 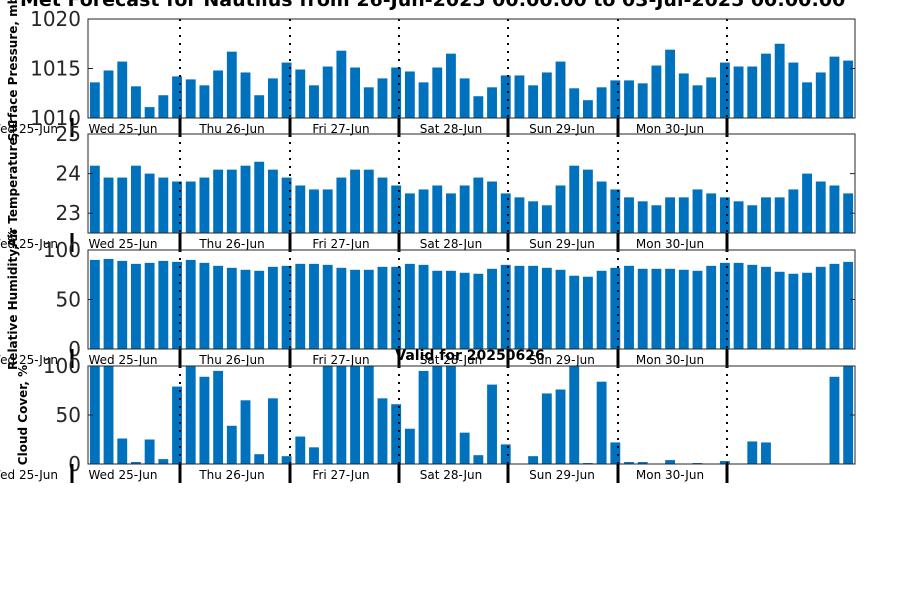 I want to click on y-tick-label: 100, so click(x=62, y=250).